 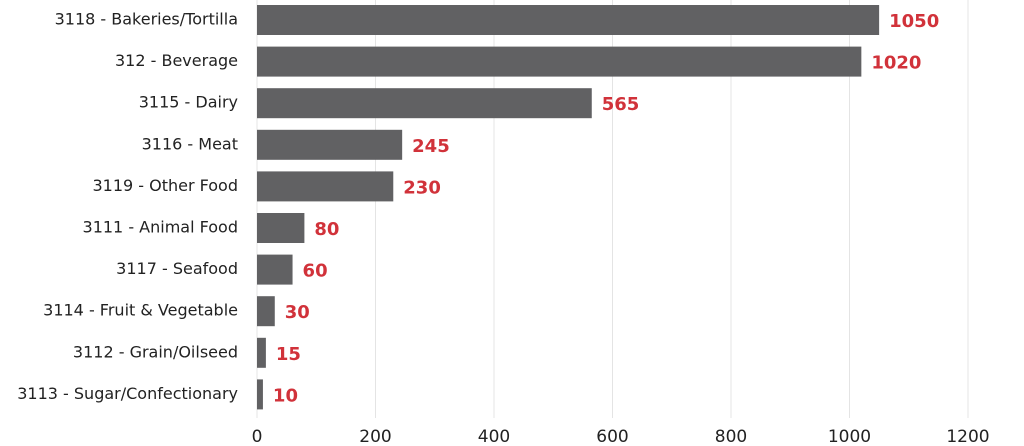 What do you see at coordinates (140, 310) in the screenshot?
I see `category-label: 3114 - Fruit & Vegetable` at bounding box center [140, 310].